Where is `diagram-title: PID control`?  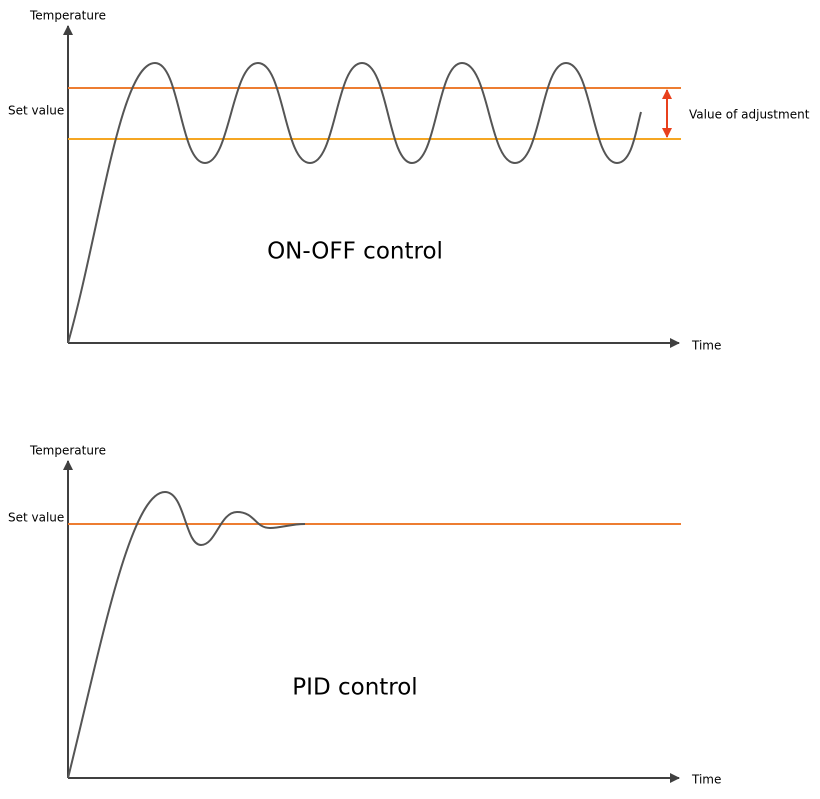
diagram-title: PID control is located at coordinates (354, 688).